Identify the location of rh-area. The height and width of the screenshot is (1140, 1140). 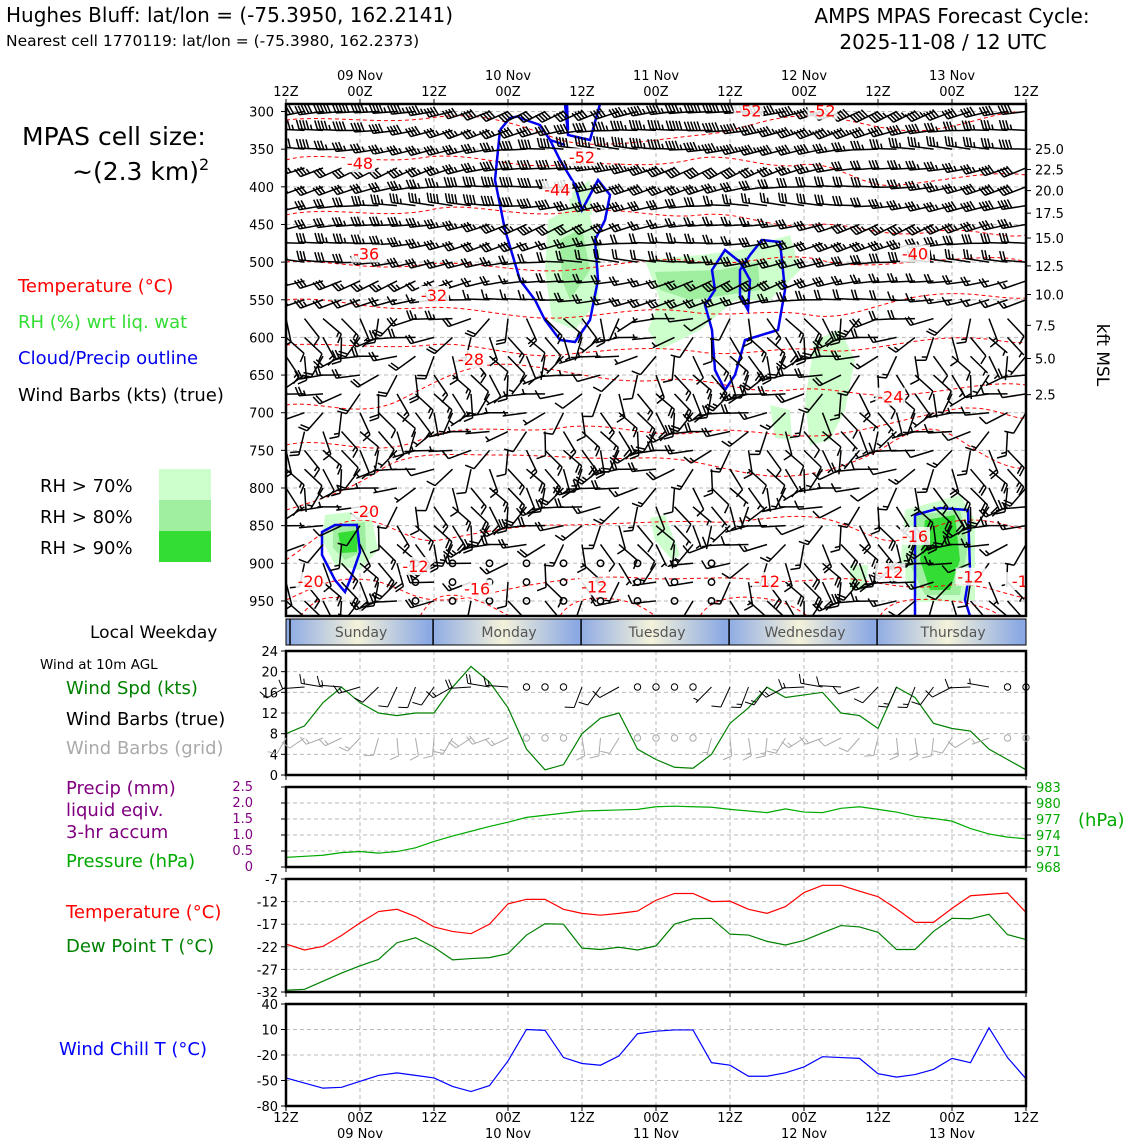
(707, 281).